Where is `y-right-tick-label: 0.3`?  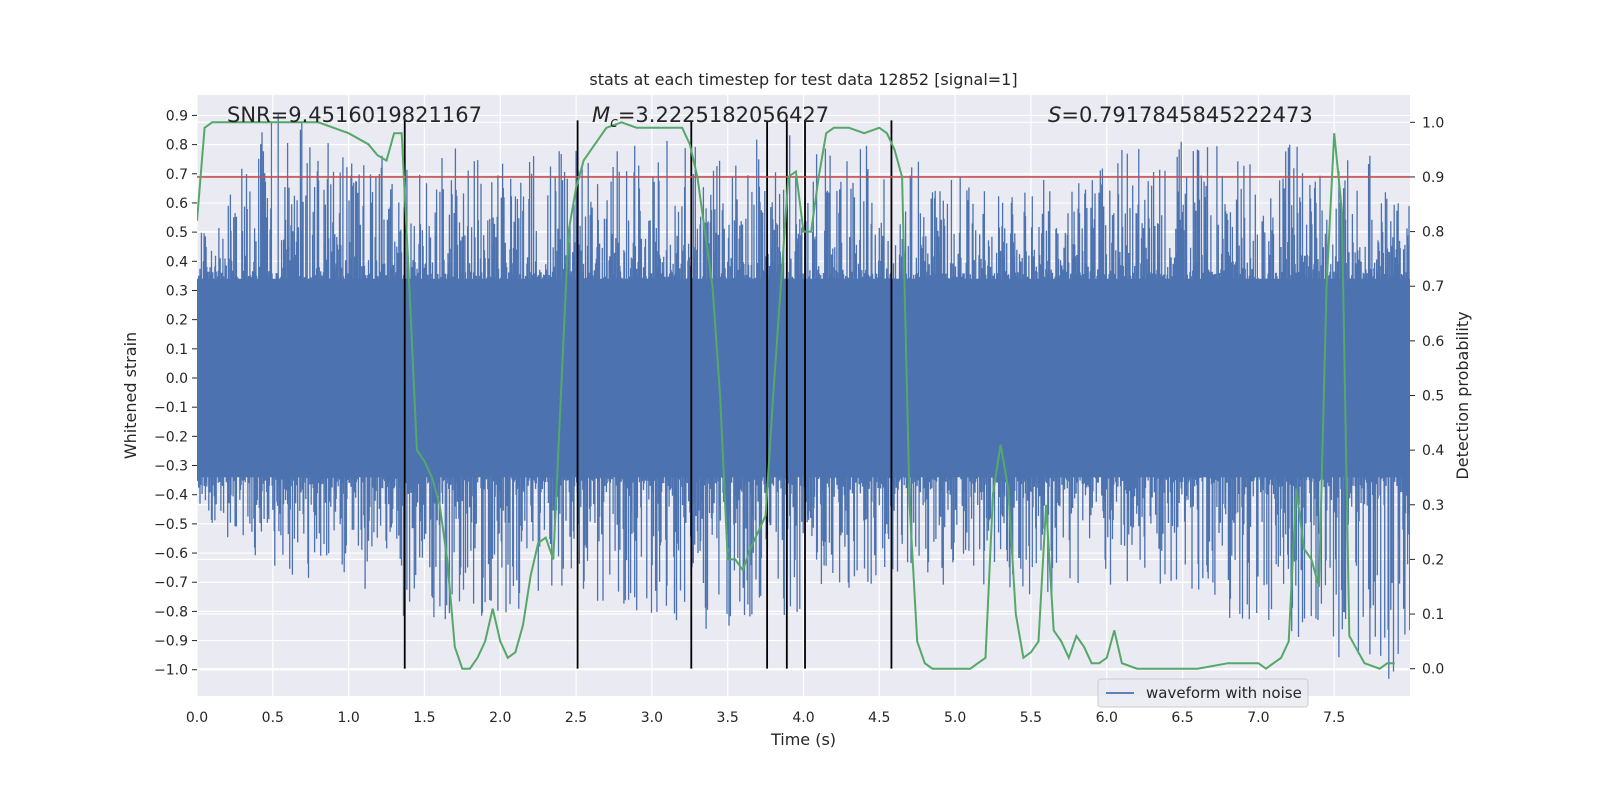
y-right-tick-label: 0.3 is located at coordinates (1433, 506).